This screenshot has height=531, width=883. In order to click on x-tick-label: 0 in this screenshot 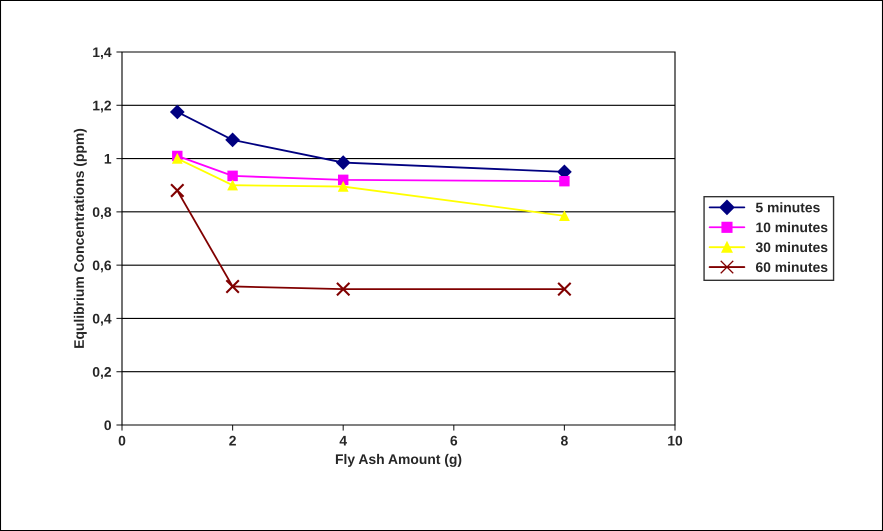, I will do `click(122, 441)`.